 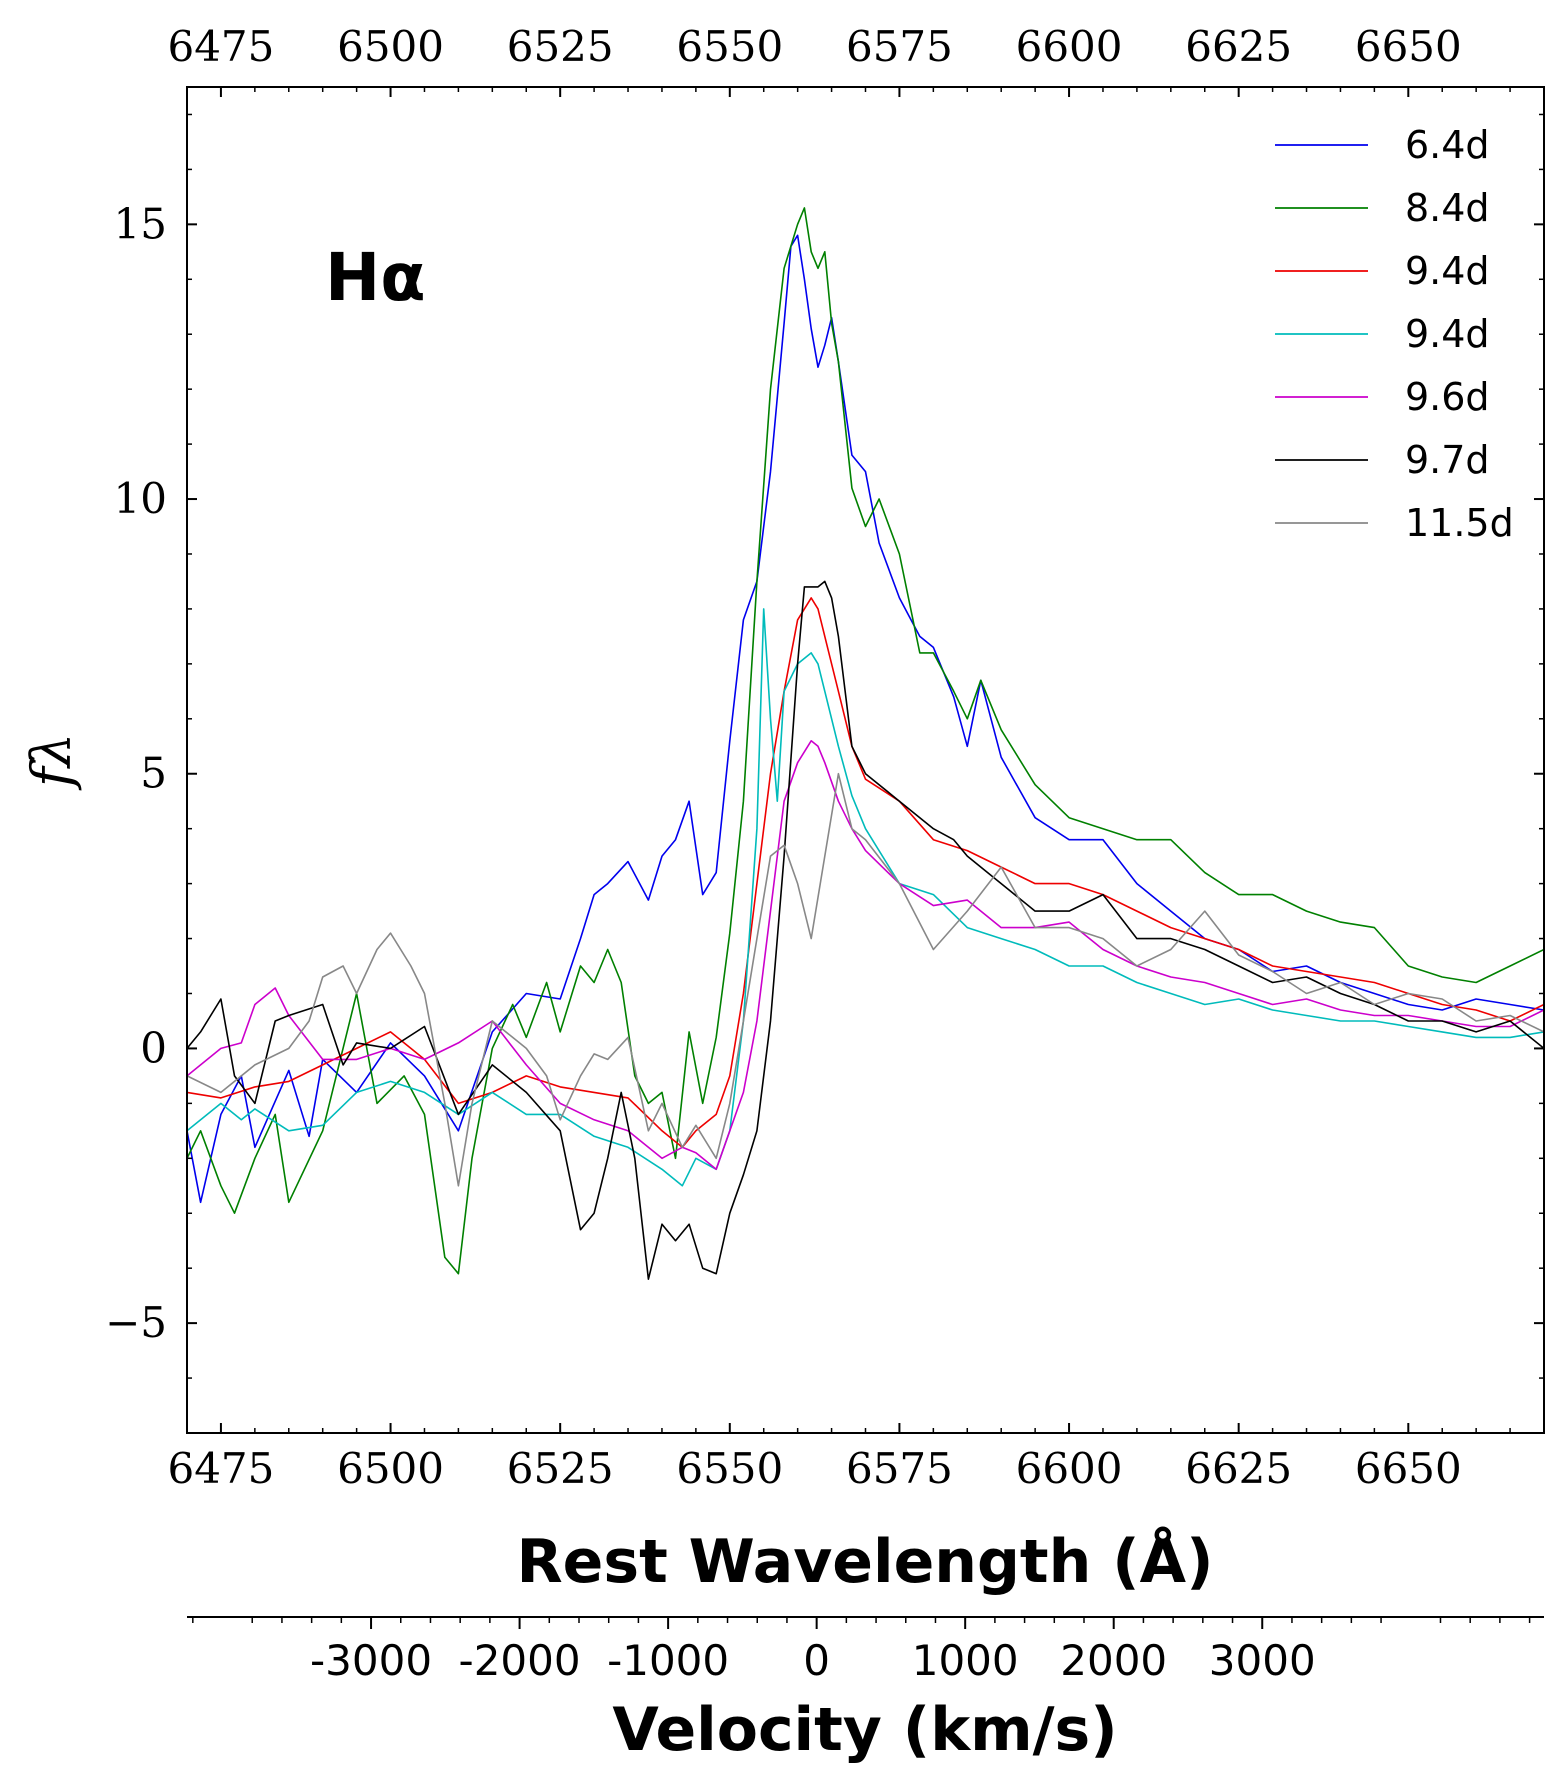 What do you see at coordinates (864, 1561) in the screenshot?
I see `x-axis-label: Rest Wavelength (Å)` at bounding box center [864, 1561].